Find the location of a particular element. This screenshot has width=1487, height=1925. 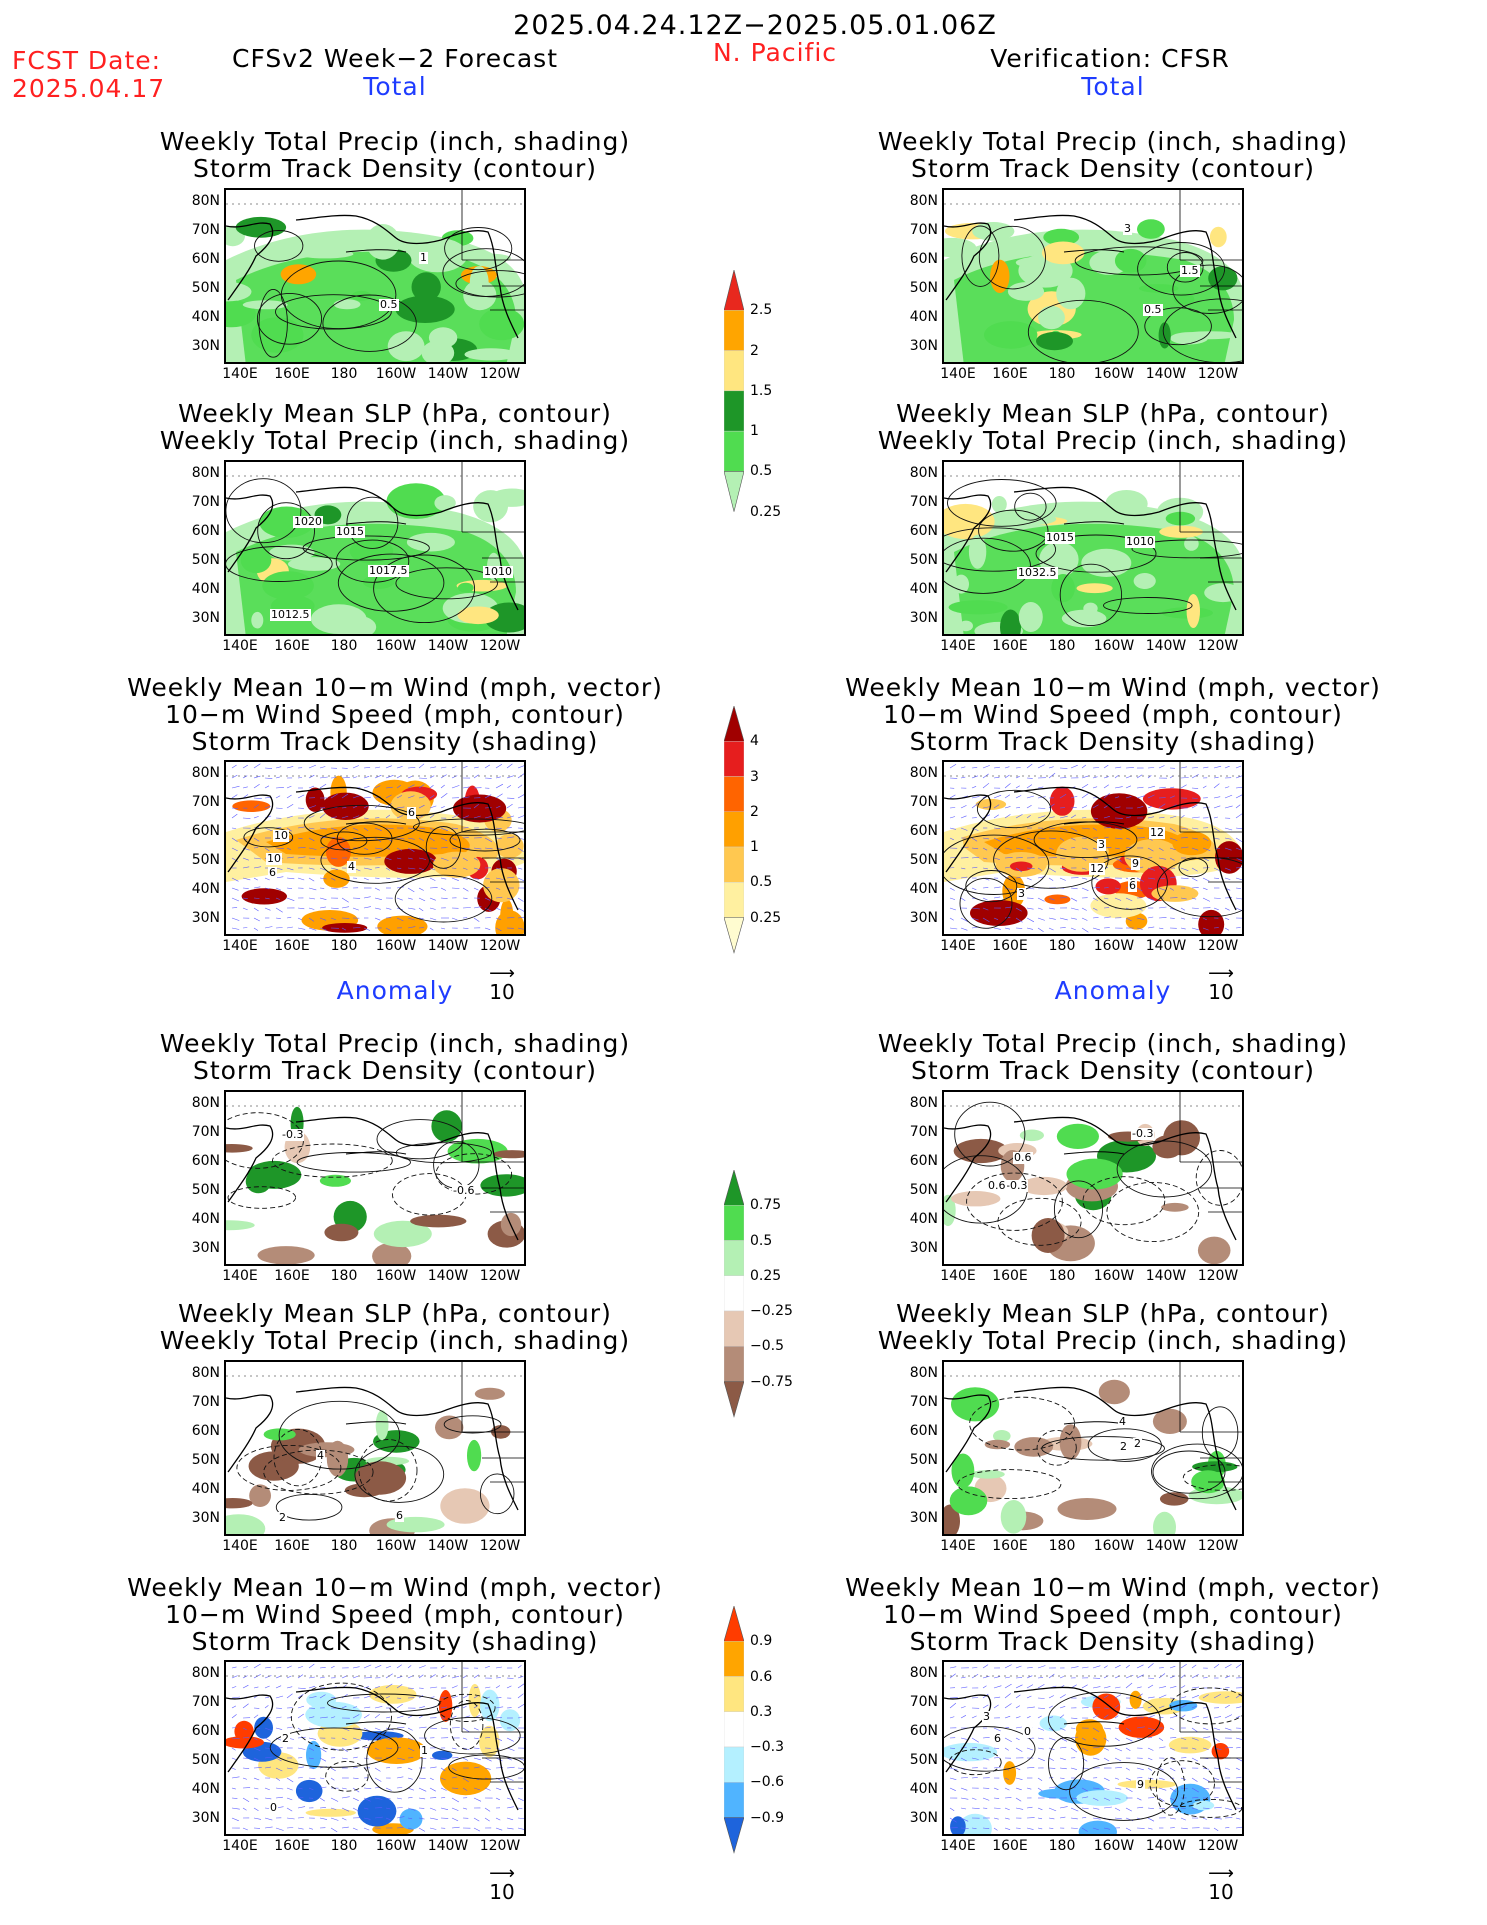

map-panel-fc-0: 1 0.5 is located at coordinates (375, 276).